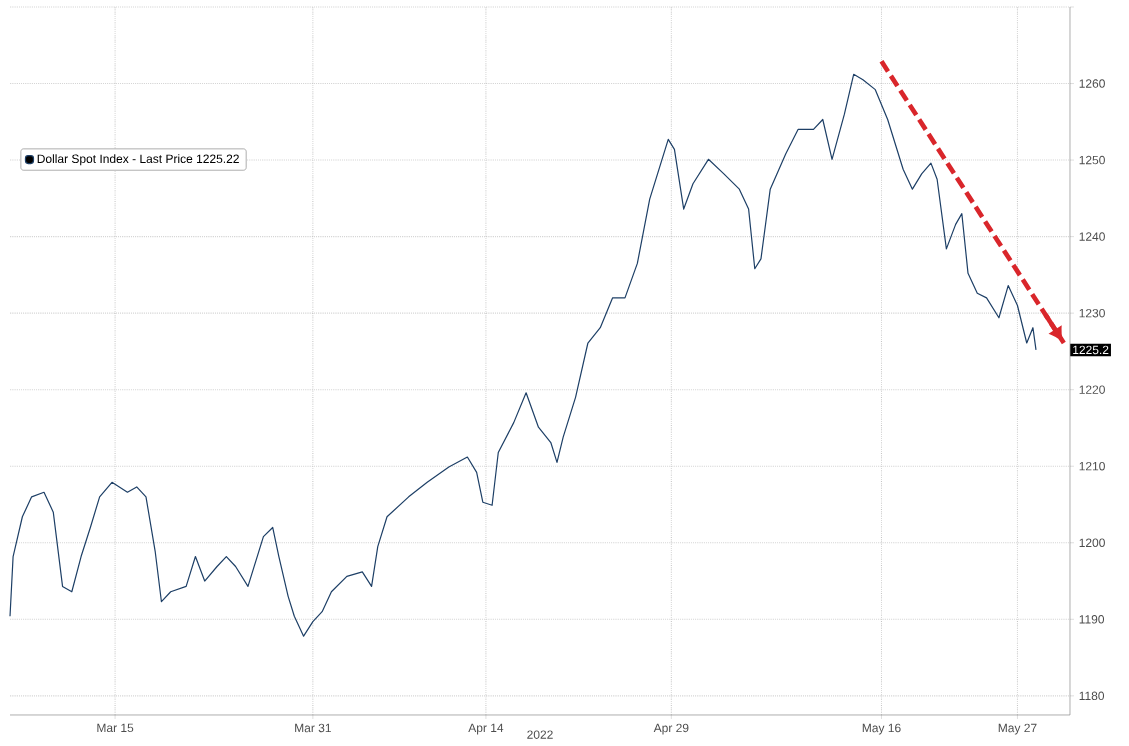 The width and height of the screenshot is (1129, 746). Describe the element at coordinates (1092, 83) in the screenshot. I see `y-tick-label: 1260` at that location.